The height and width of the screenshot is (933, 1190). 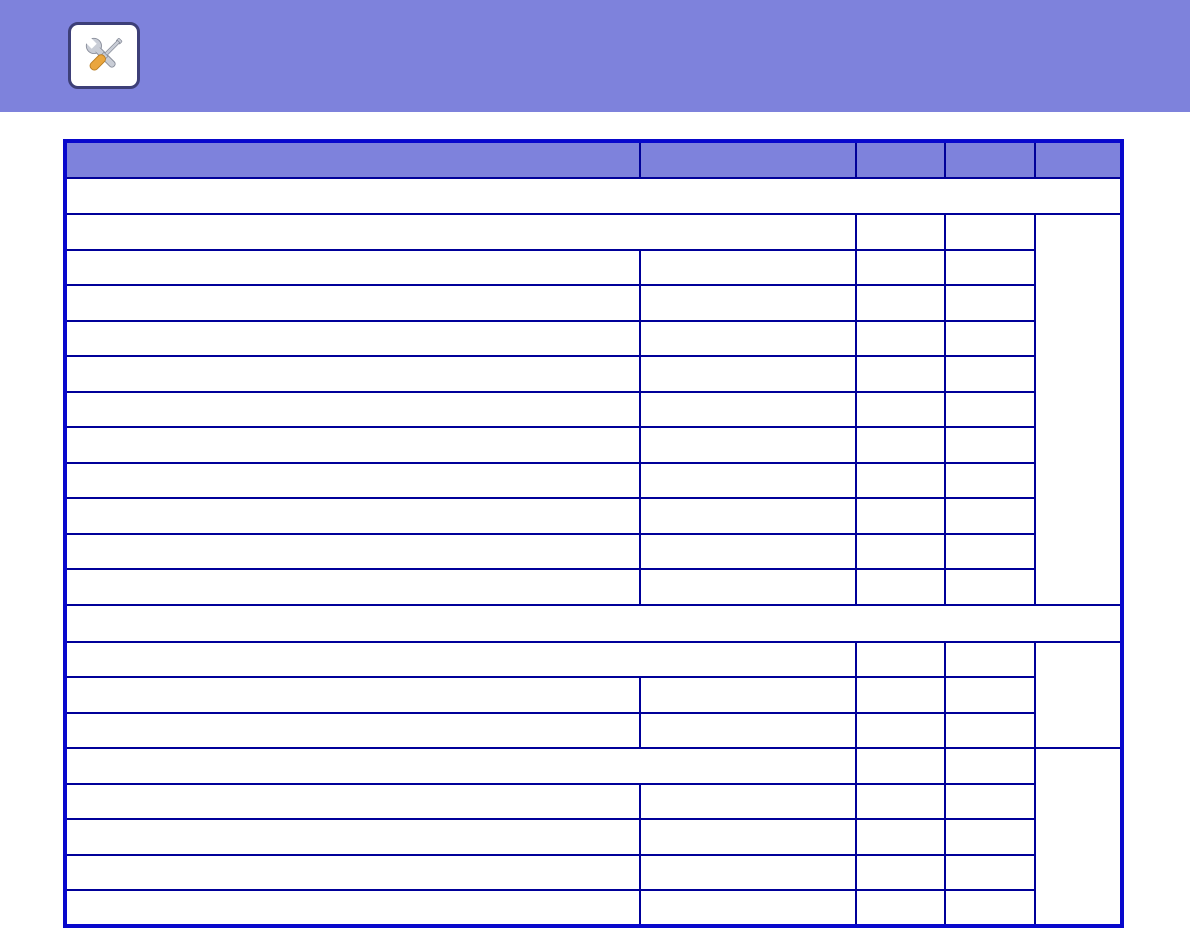 I want to click on header-row, so click(x=593, y=159).